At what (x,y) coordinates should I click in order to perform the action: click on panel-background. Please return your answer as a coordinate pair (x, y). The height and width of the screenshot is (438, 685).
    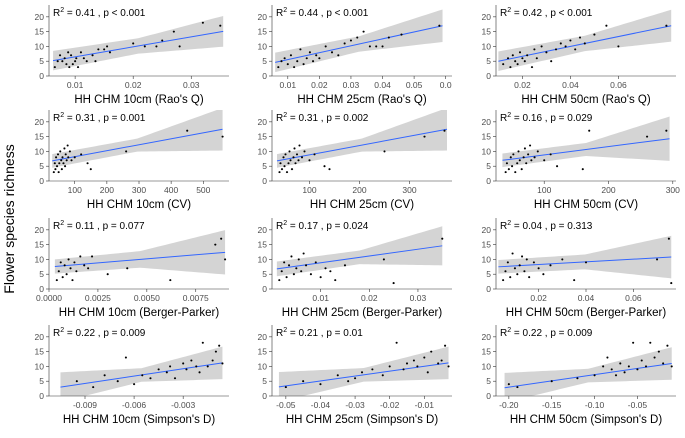
    Looking at the image, I should click on (586, 40).